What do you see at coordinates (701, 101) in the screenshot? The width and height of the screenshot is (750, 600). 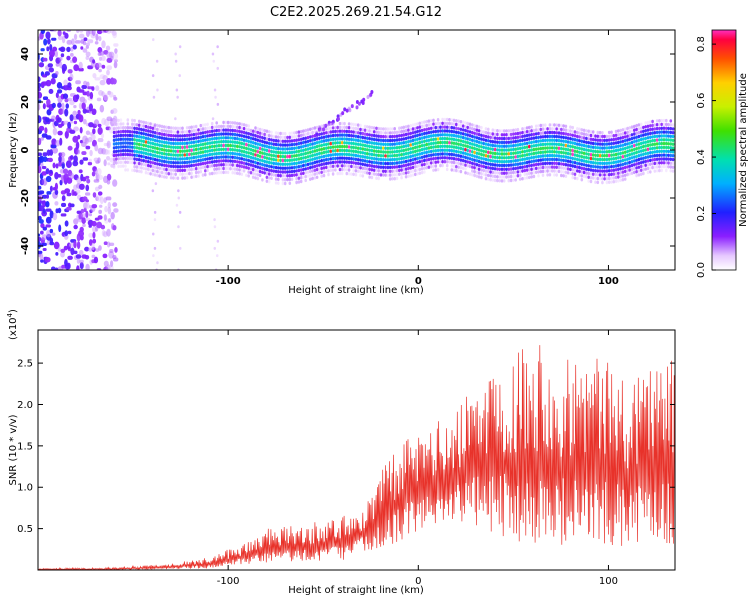 I see `colorbar-tick-label: 0.6` at bounding box center [701, 101].